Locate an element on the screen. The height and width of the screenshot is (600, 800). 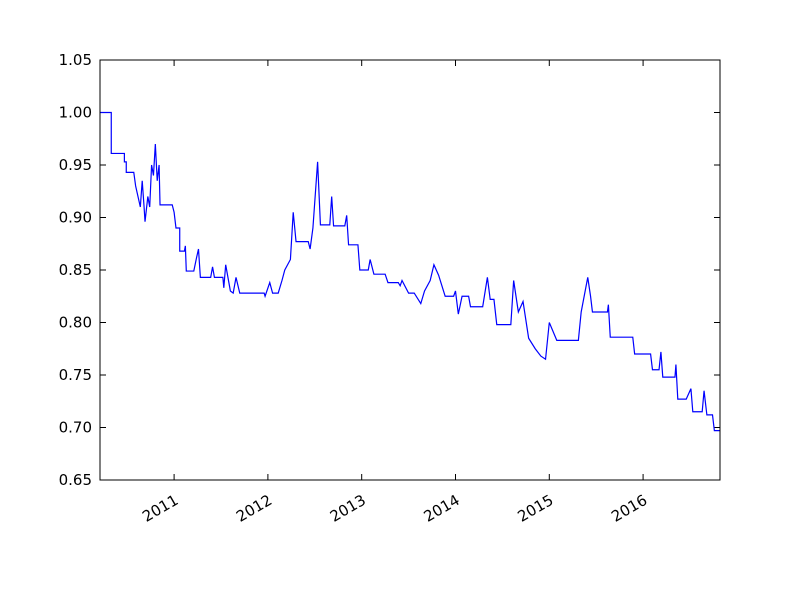
y-tick-label: 0.90 is located at coordinates (75, 218).